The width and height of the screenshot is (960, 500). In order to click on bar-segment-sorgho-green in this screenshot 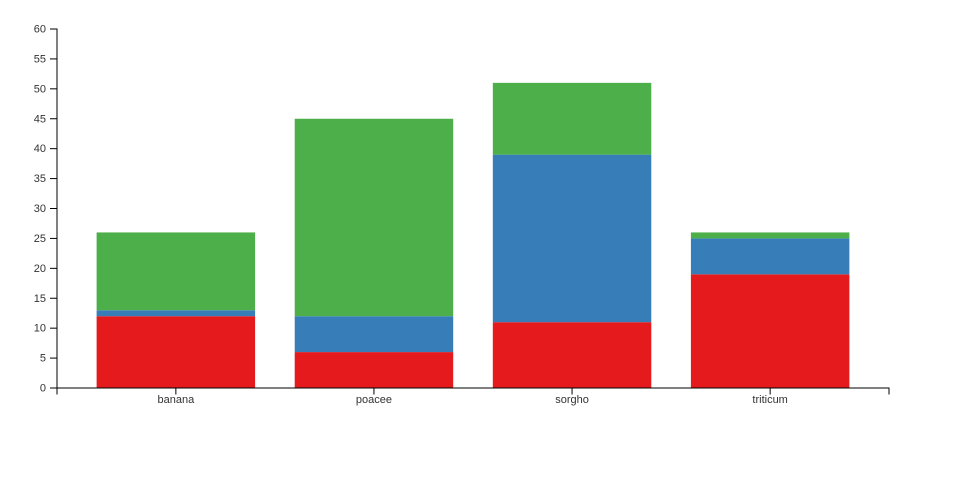, I will do `click(572, 118)`.